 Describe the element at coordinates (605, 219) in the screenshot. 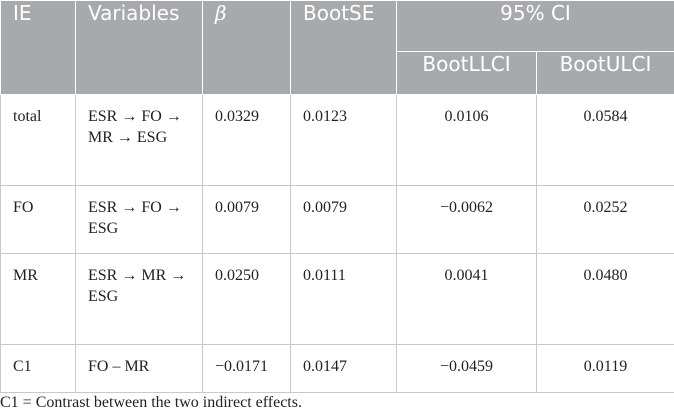

I see `cell-bootulci: 0.0252` at that location.